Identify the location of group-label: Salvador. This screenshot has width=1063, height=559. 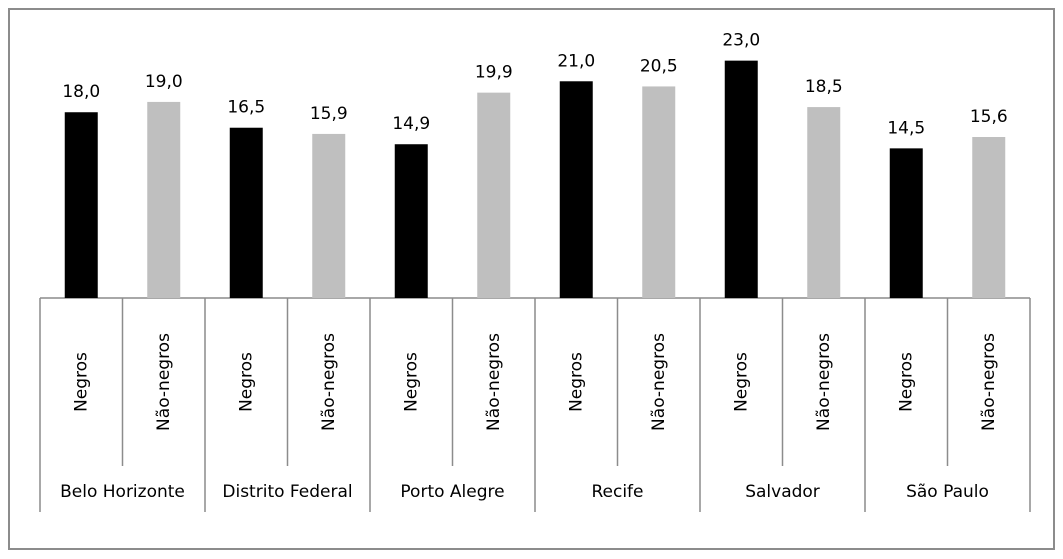
(782, 492).